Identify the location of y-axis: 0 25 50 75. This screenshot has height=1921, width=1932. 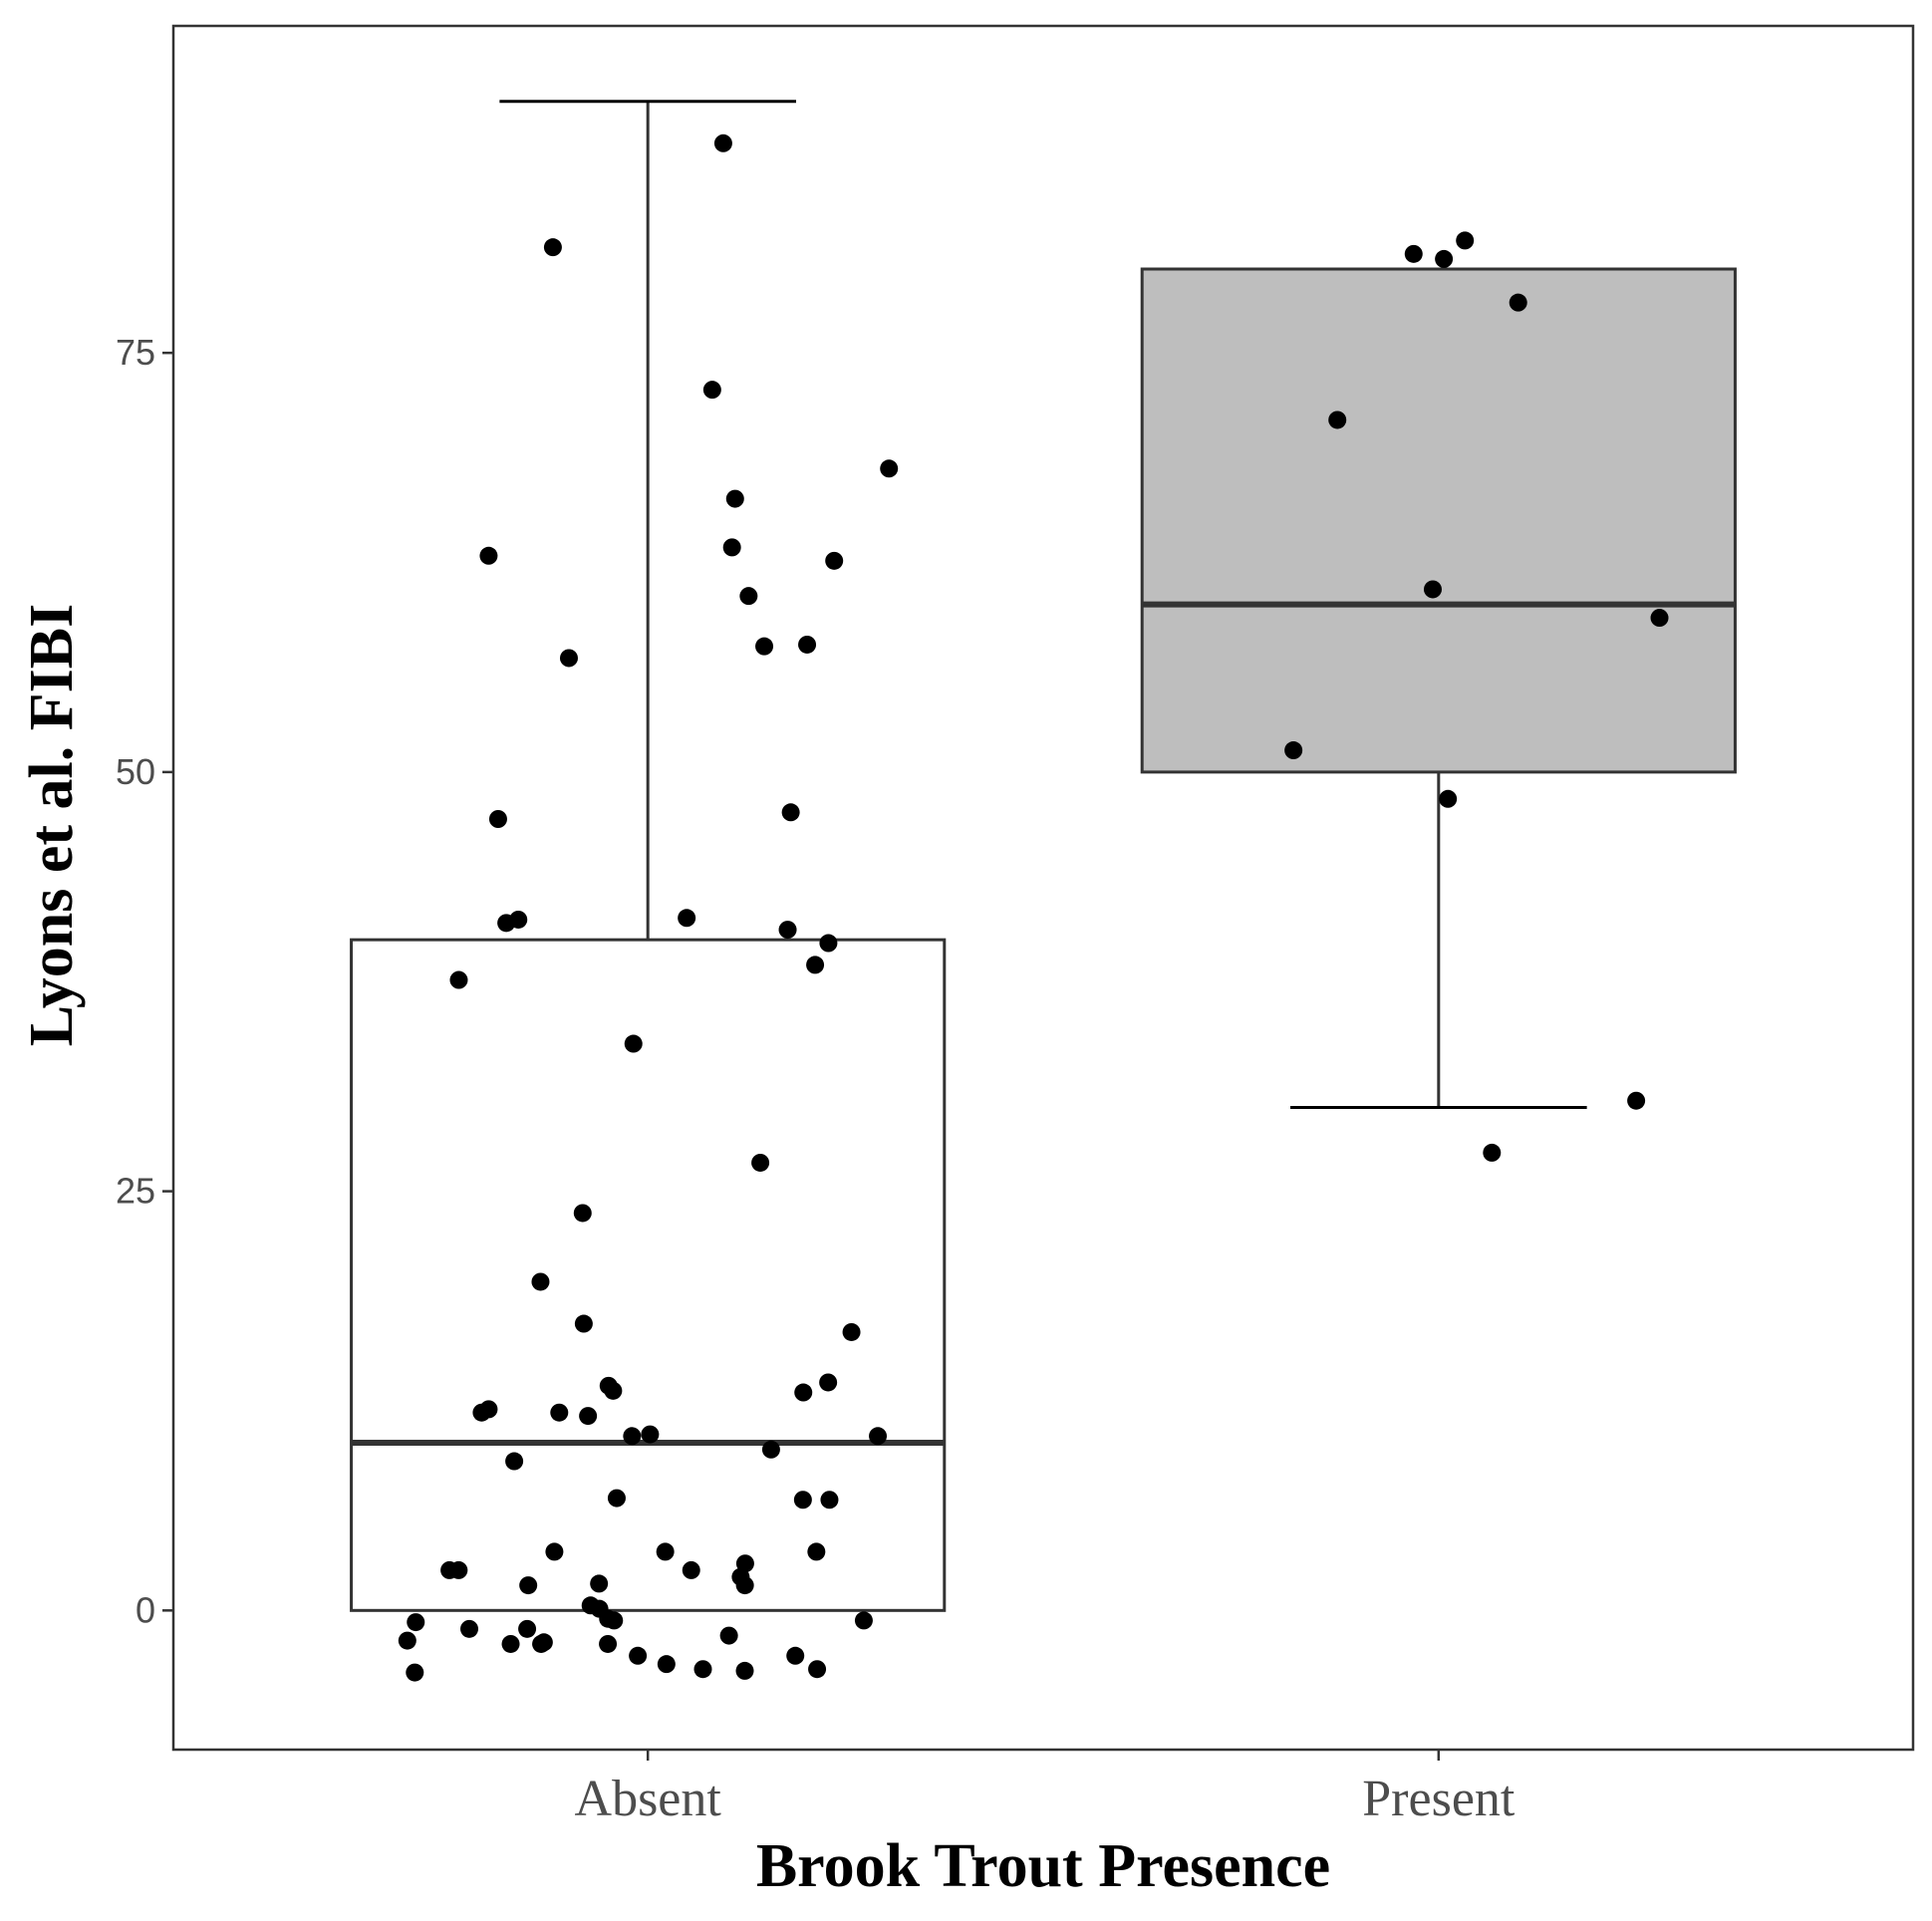
(144, 981).